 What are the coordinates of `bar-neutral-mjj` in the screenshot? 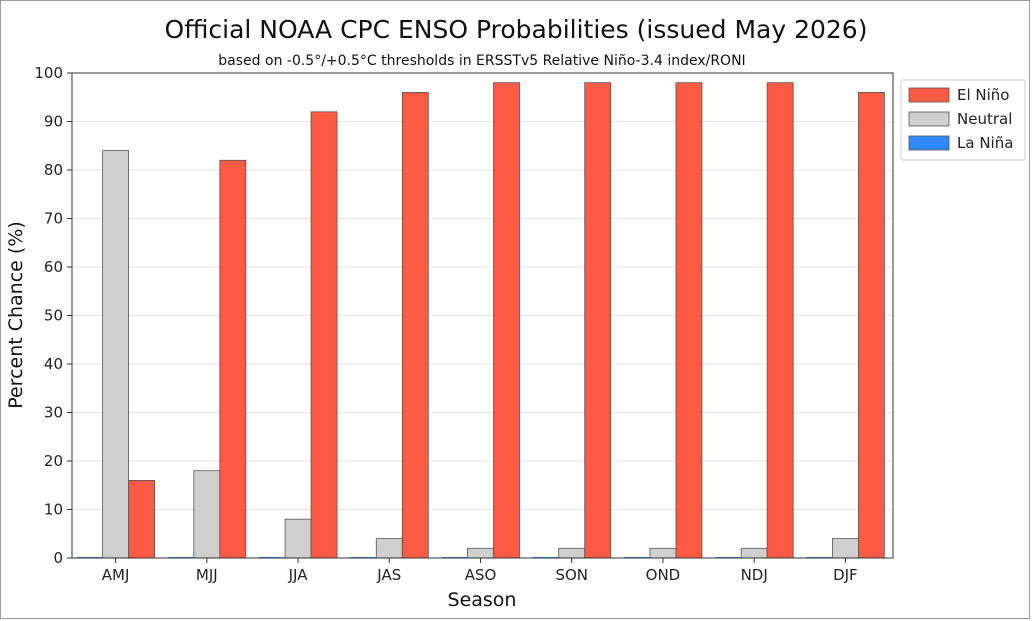 It's located at (207, 514).